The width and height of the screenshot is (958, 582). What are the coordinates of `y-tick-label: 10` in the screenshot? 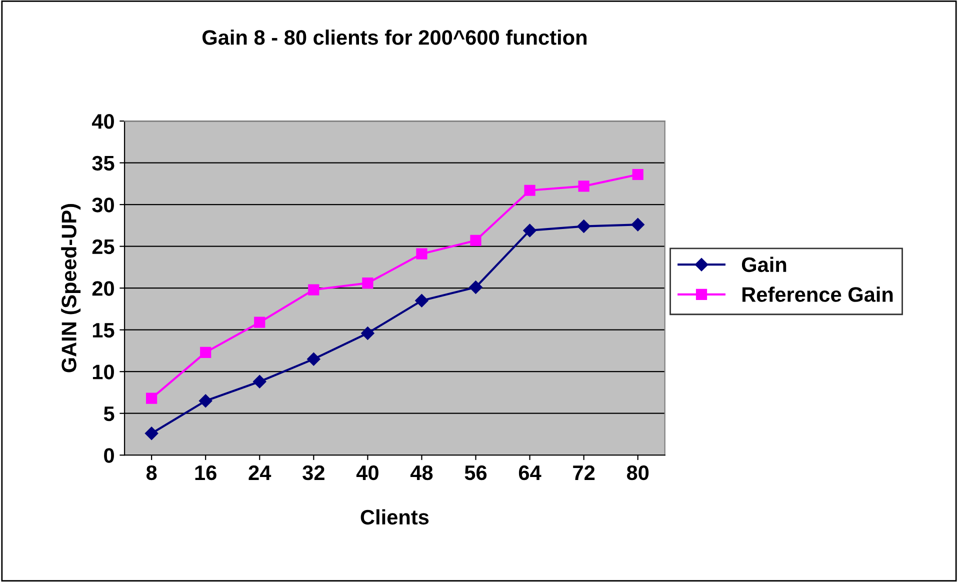 It's located at (103, 372).